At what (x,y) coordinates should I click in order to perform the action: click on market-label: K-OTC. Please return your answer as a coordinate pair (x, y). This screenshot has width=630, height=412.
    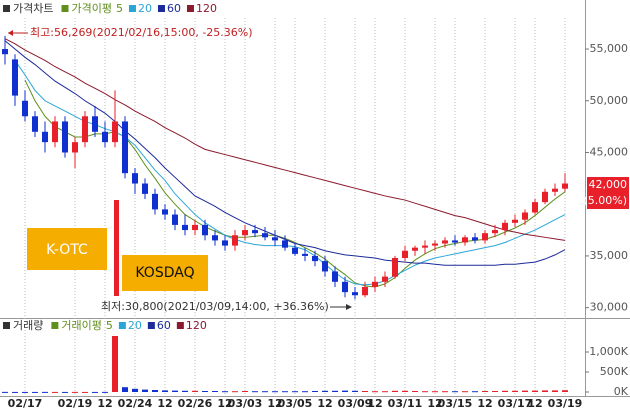
    Looking at the image, I should click on (67, 250).